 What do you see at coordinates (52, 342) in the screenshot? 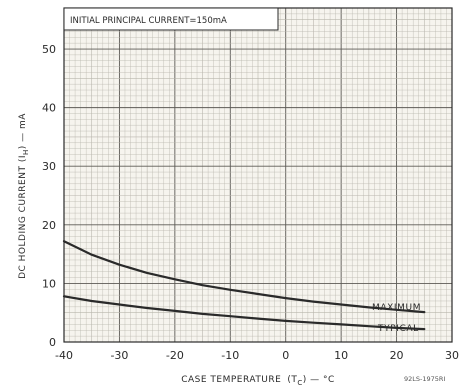
I see `y-tick-label: 0` at bounding box center [52, 342].